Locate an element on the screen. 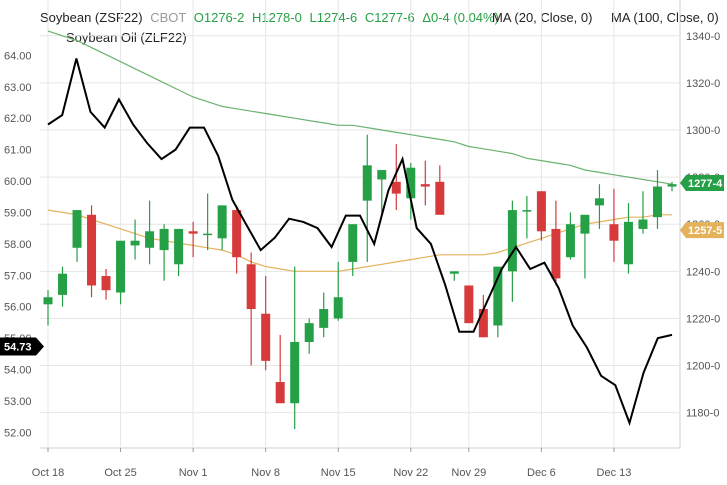 The height and width of the screenshot is (485, 727). open-value: O1276-2 is located at coordinates (219, 17).